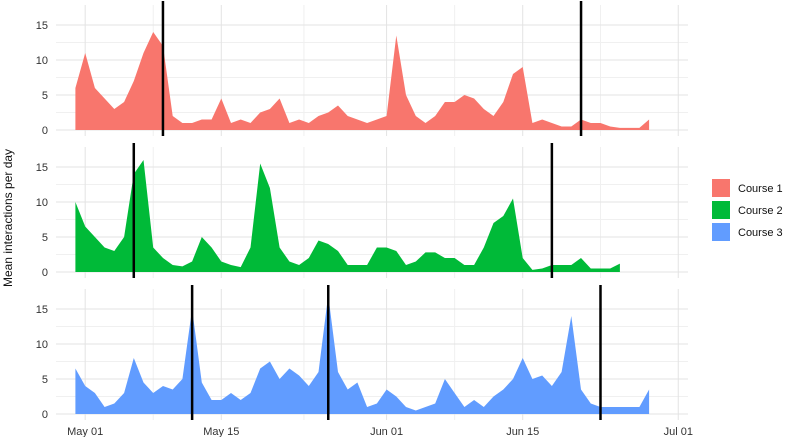  I want to click on legend-label: Course 3, so click(760, 233).